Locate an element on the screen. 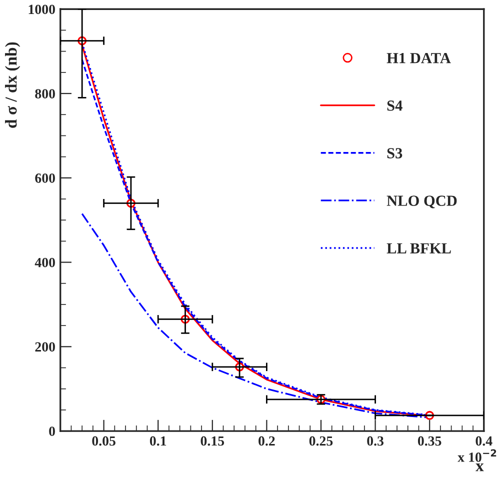 Image resolution: width=503 pixels, height=480 pixels. legend-label: H1 DATA is located at coordinates (418, 58).